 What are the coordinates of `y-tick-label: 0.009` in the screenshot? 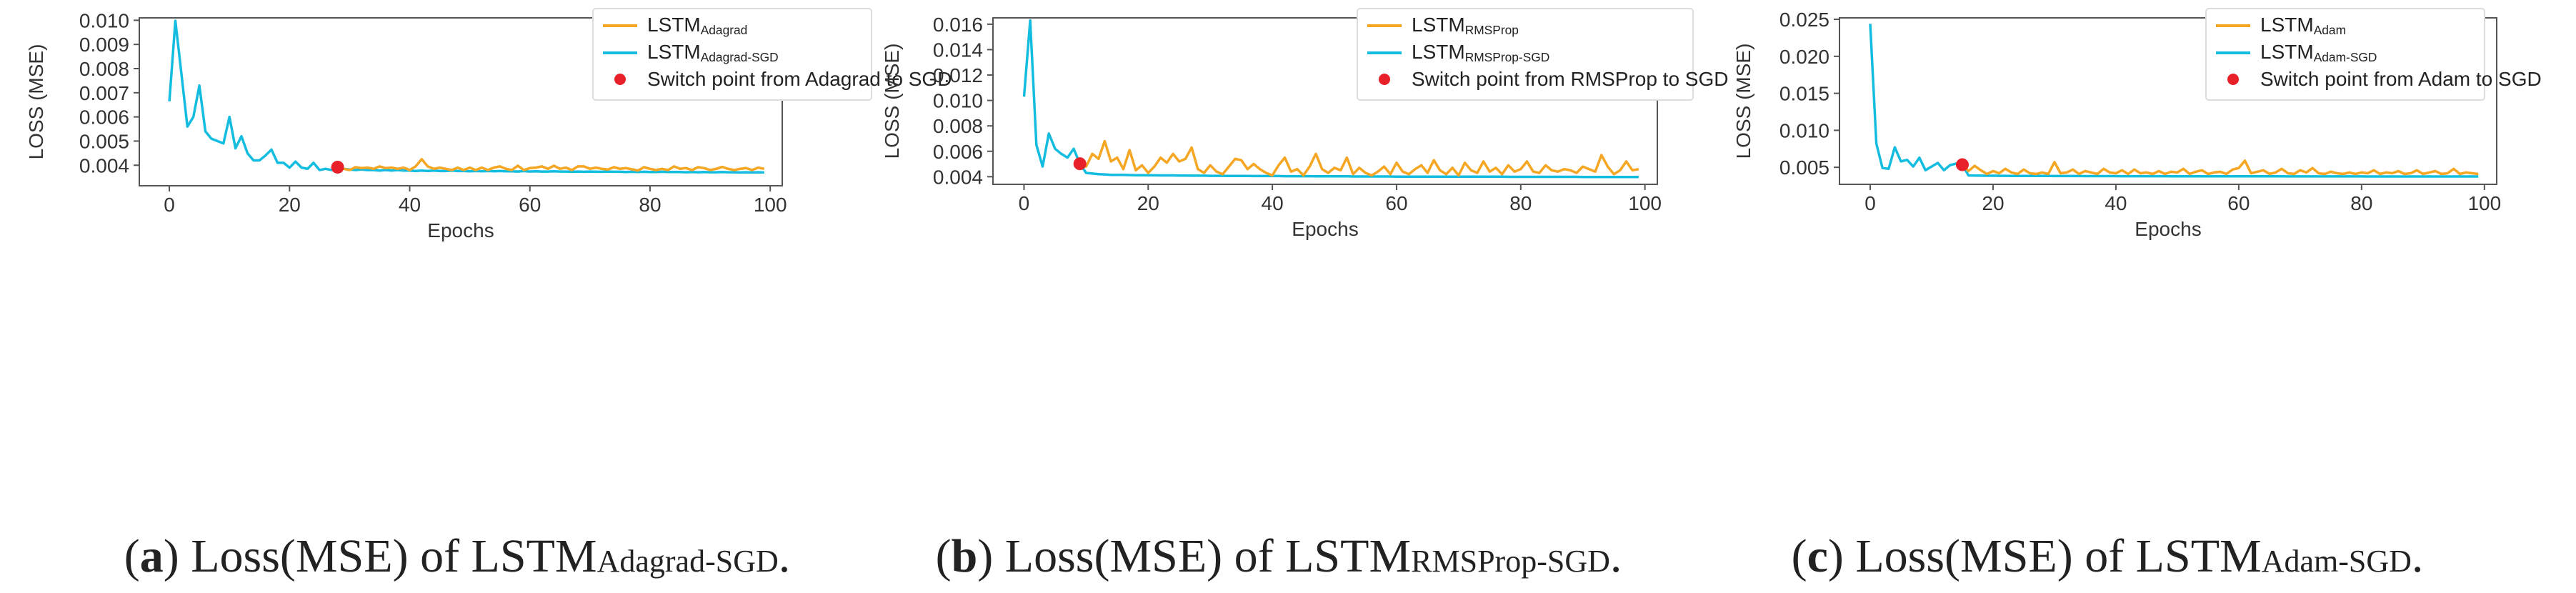 It's located at (104, 45).